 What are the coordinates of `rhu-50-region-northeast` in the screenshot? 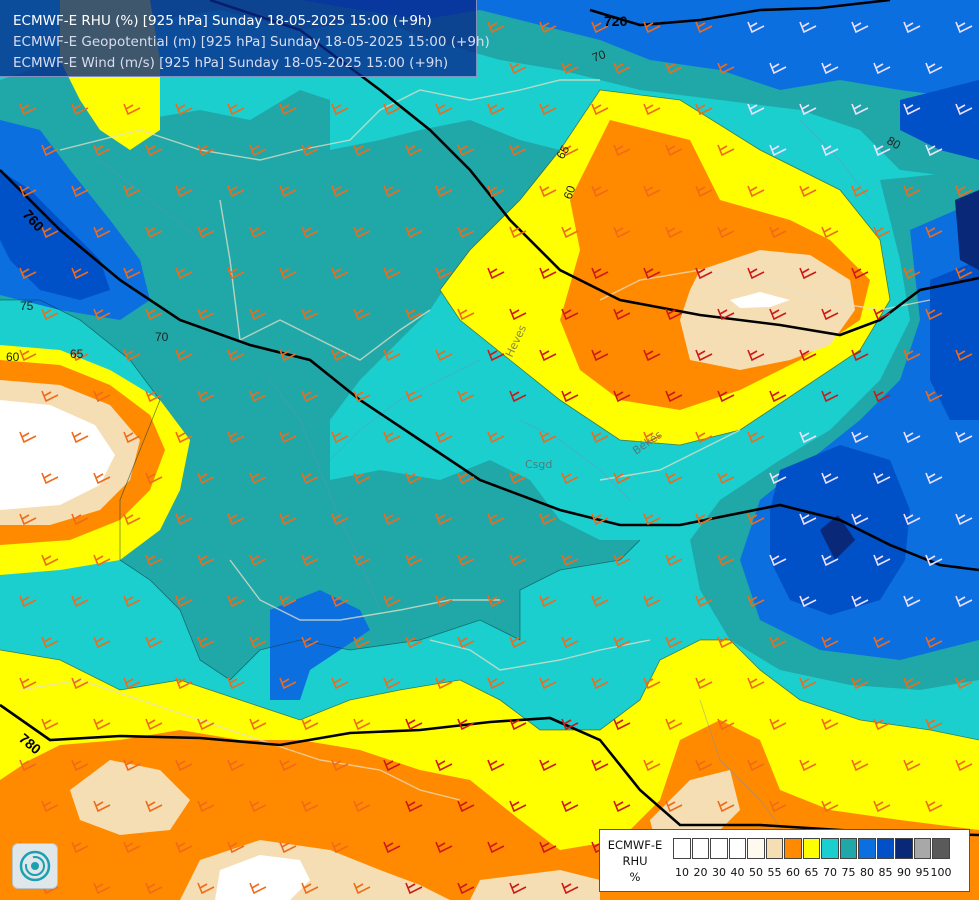 It's located at (760, 300).